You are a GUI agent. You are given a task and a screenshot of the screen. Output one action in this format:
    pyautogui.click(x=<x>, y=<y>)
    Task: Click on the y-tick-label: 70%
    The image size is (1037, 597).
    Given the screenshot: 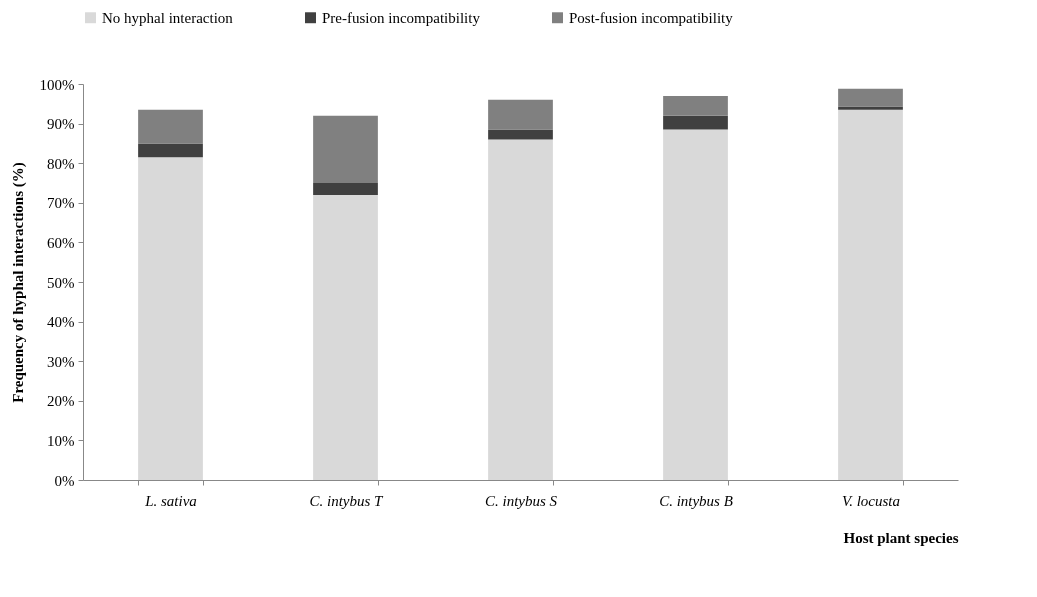 What is the action you would take?
    pyautogui.click(x=61, y=203)
    